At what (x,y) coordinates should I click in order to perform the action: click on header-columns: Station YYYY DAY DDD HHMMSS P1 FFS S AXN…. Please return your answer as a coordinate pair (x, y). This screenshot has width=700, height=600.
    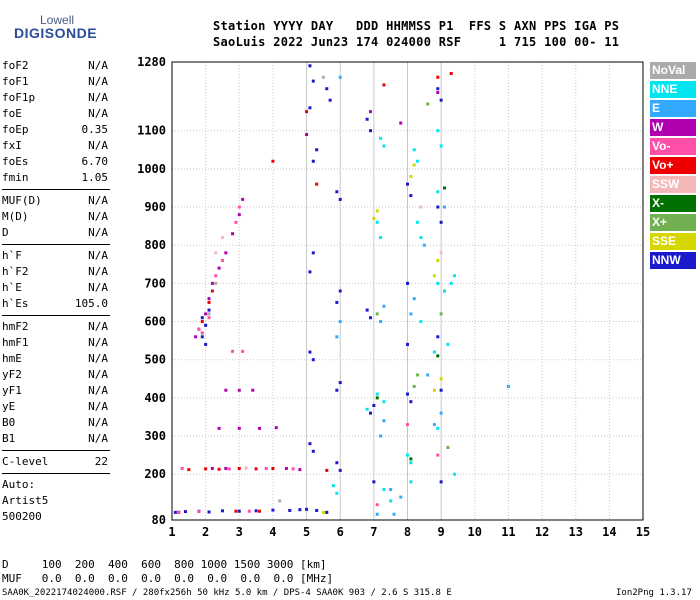
    Looking at the image, I should click on (416, 26).